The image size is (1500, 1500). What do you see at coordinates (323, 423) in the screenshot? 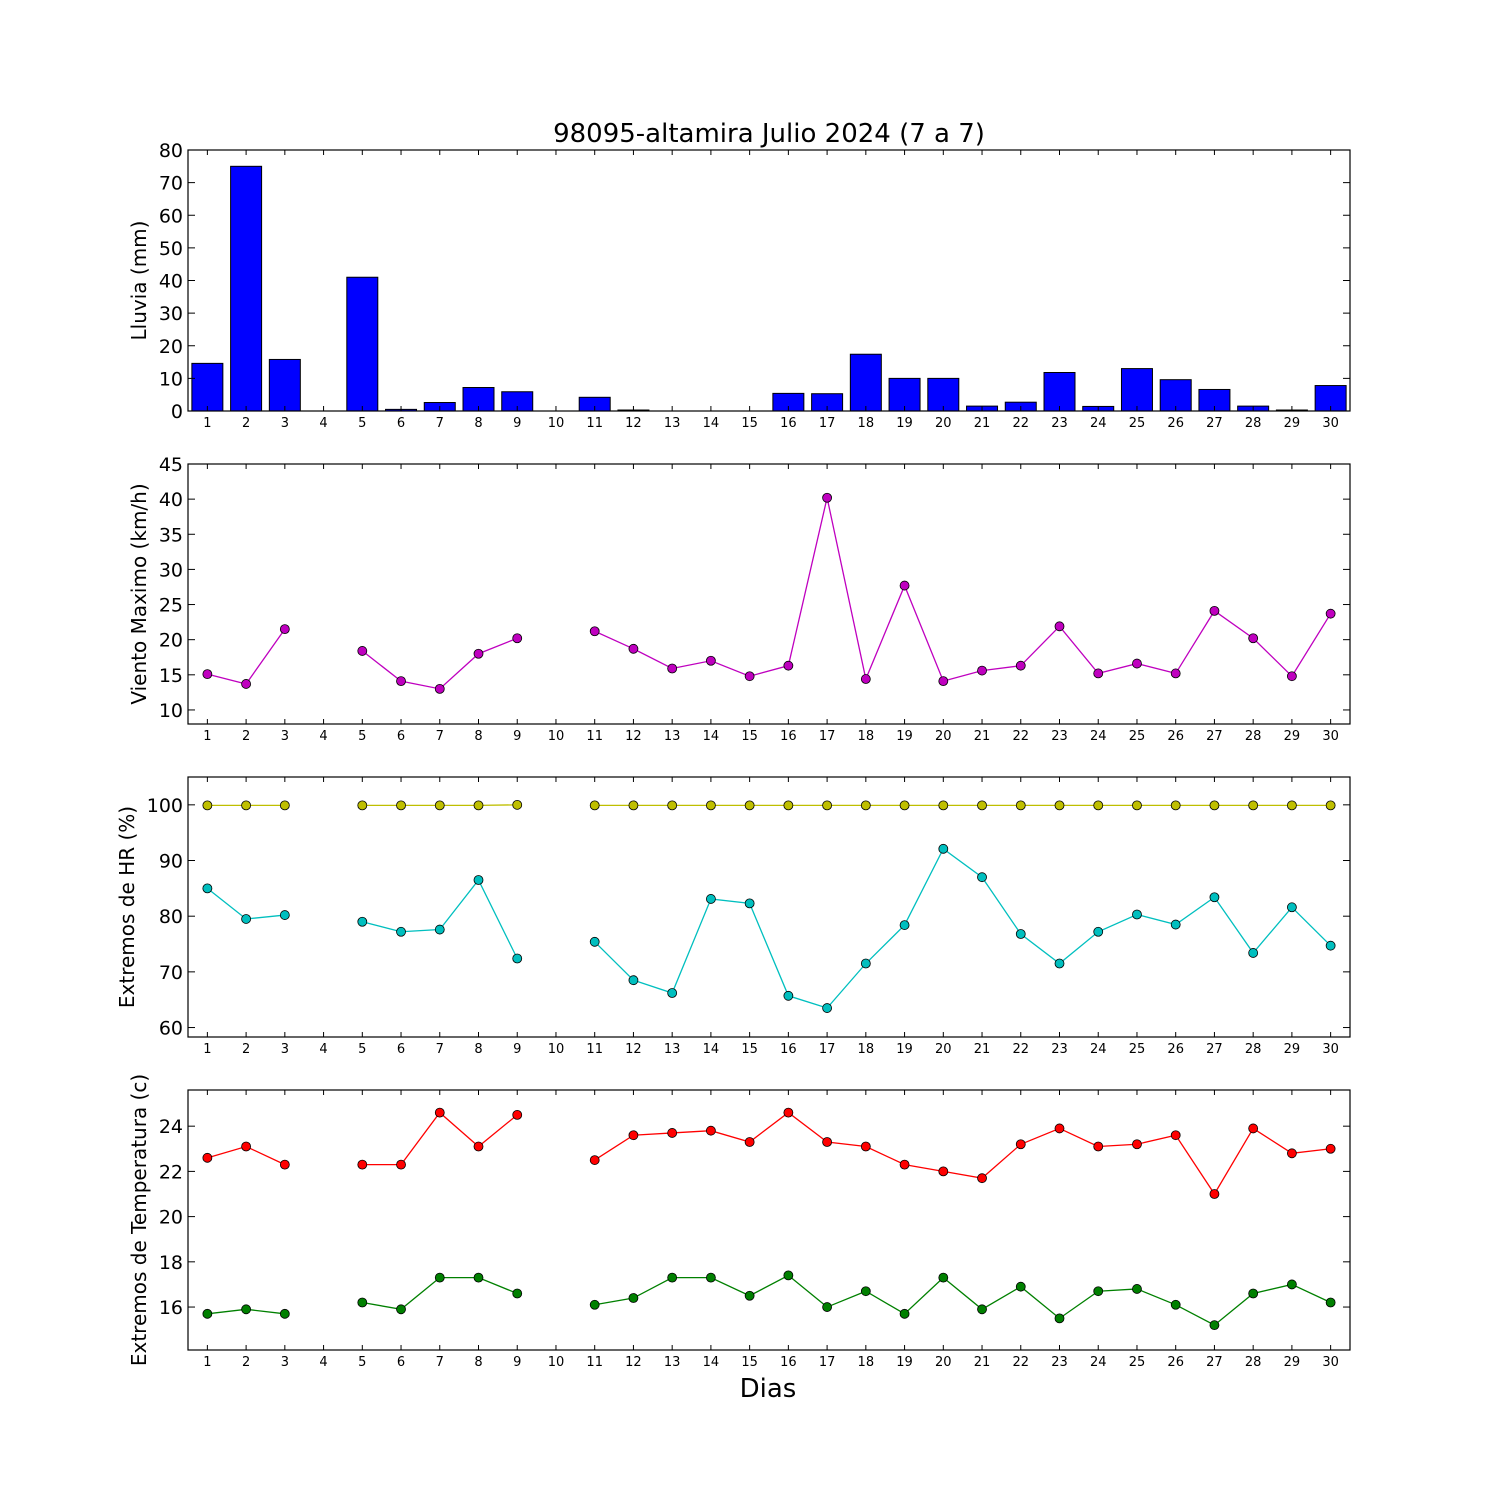
I see `x-tick-label: 4` at bounding box center [323, 423].